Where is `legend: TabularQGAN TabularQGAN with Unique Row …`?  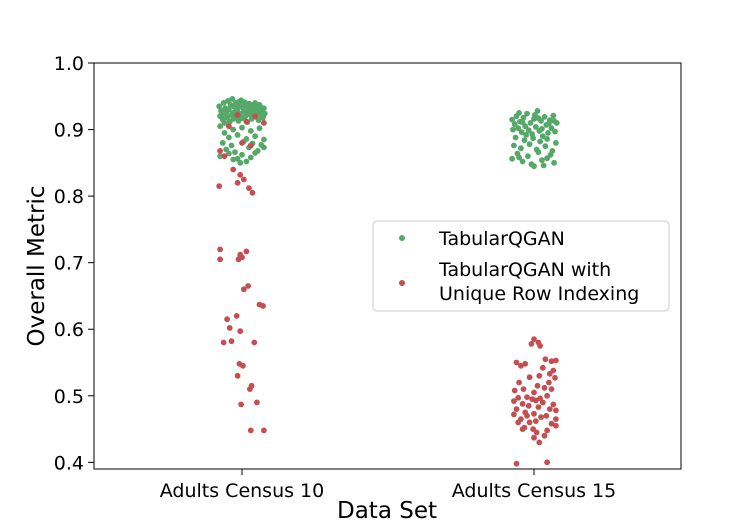
legend: TabularQGAN TabularQGAN with Unique Row … is located at coordinates (521, 266).